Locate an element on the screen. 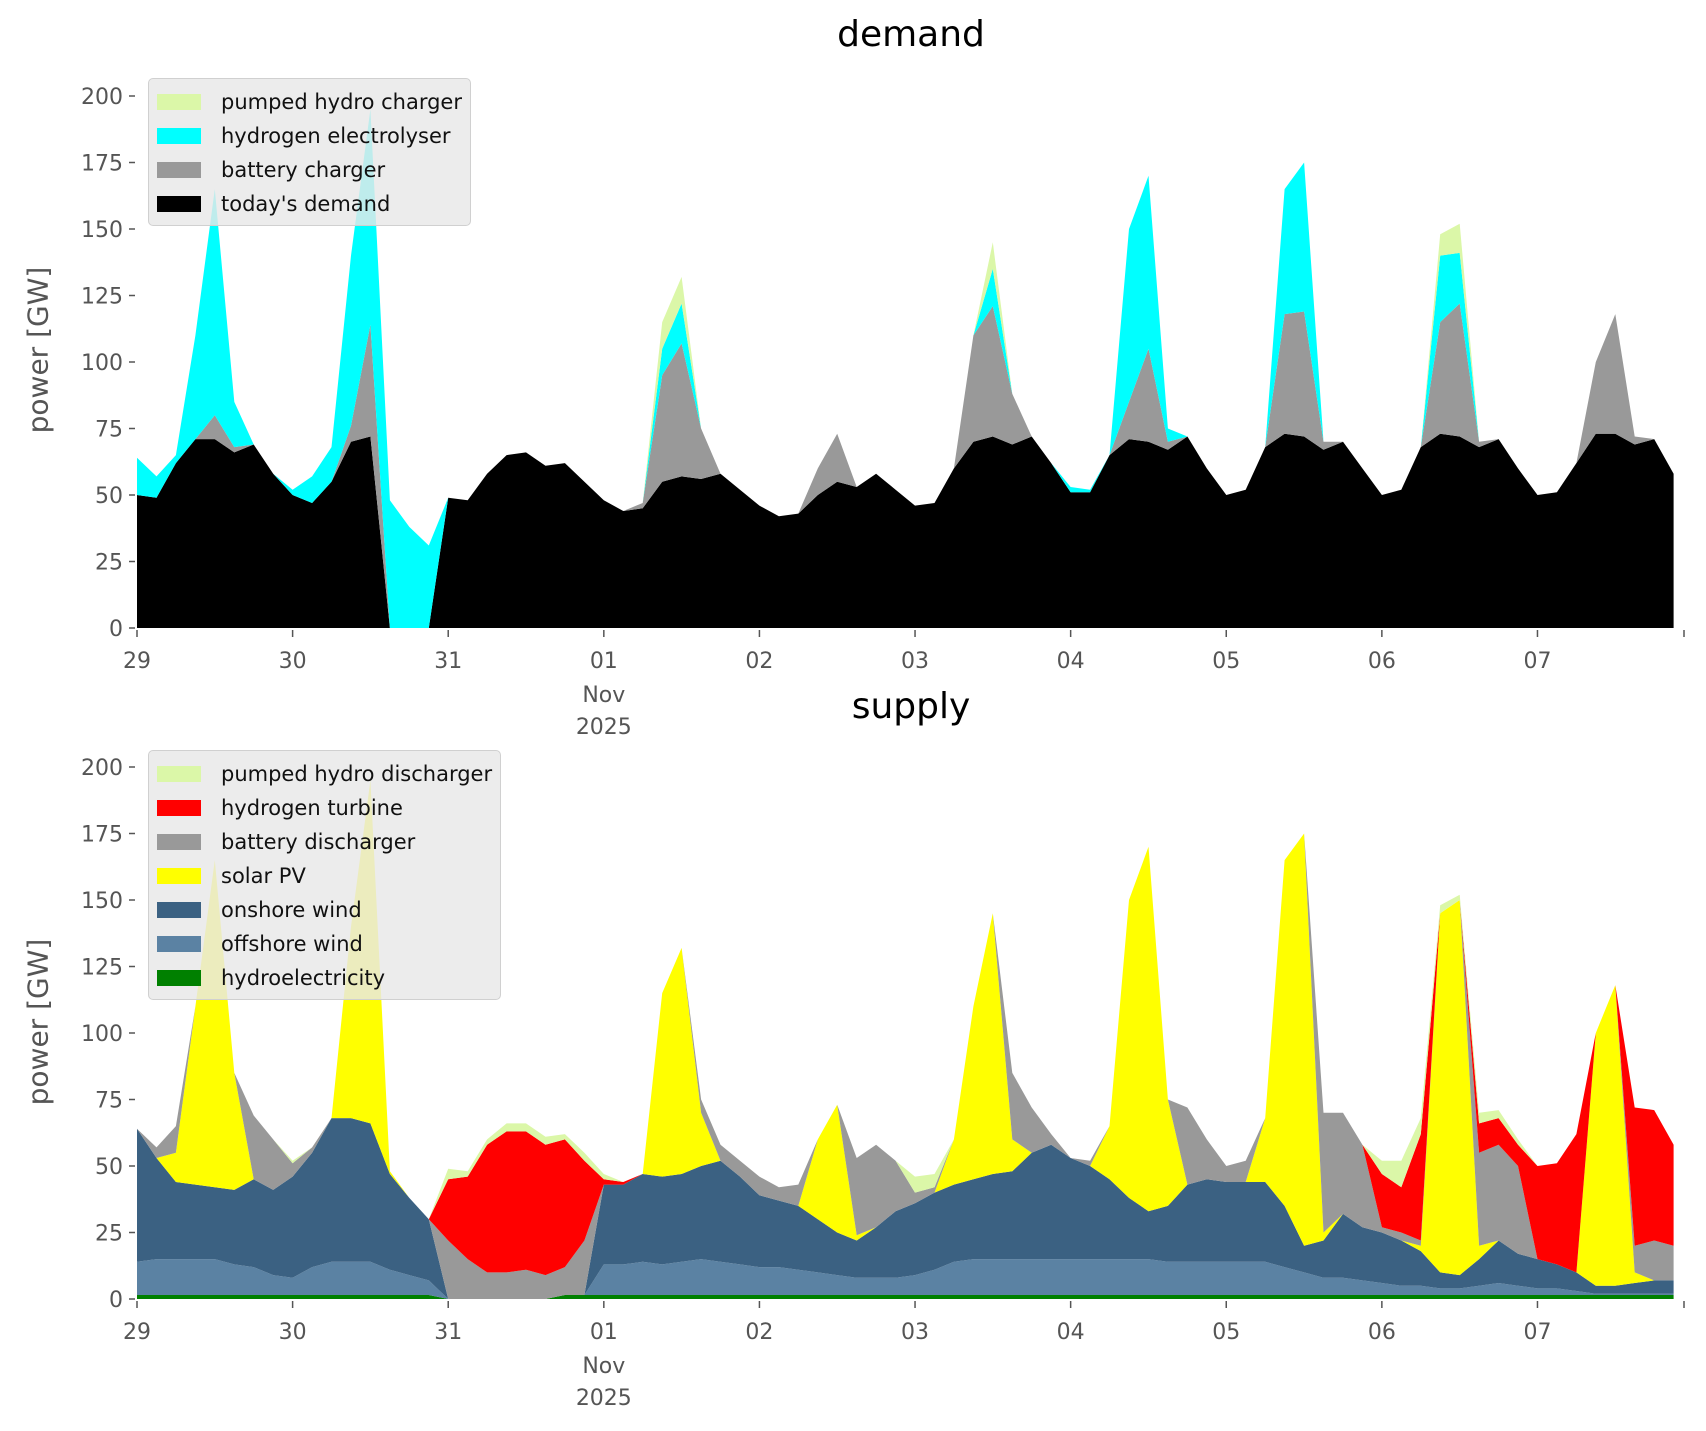 The width and height of the screenshot is (1706, 1431). supply-x-month-label: Nov is located at coordinates (603, 1366).